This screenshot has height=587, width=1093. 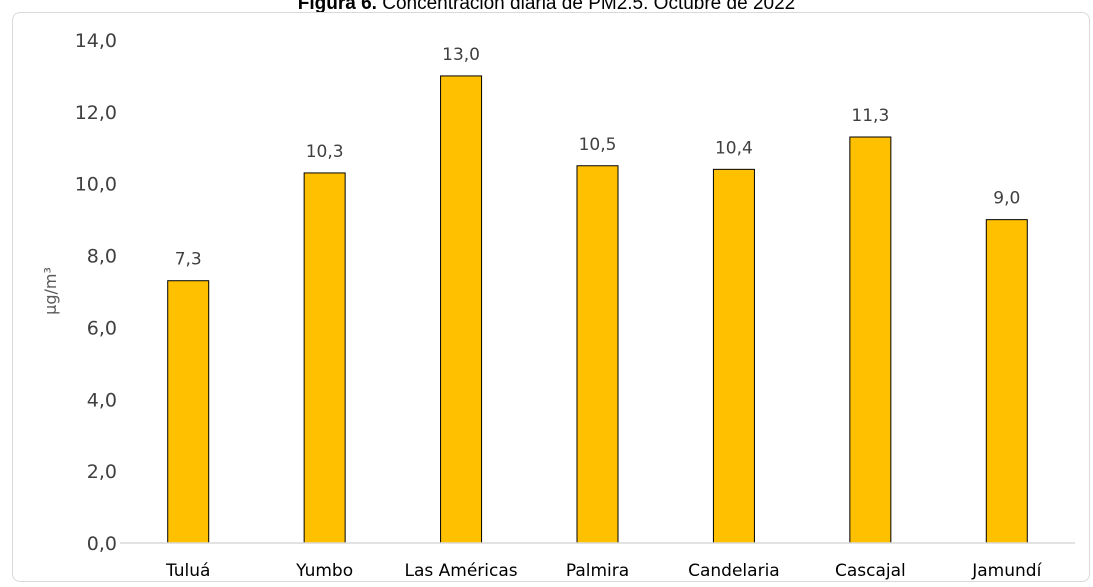 What do you see at coordinates (870, 116) in the screenshot?
I see `data-label: 11,3` at bounding box center [870, 116].